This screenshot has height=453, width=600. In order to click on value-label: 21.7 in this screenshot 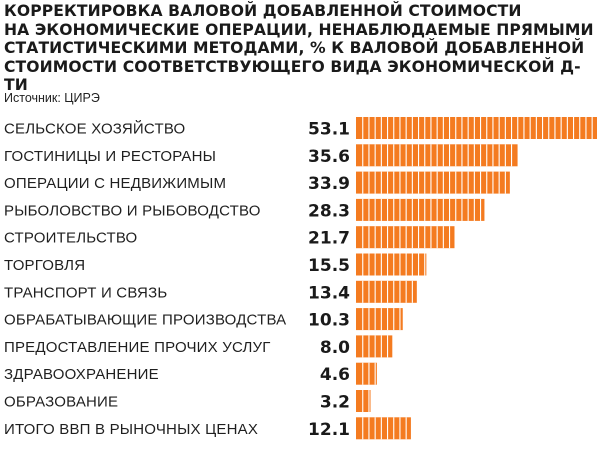, I will do `click(329, 239)`.